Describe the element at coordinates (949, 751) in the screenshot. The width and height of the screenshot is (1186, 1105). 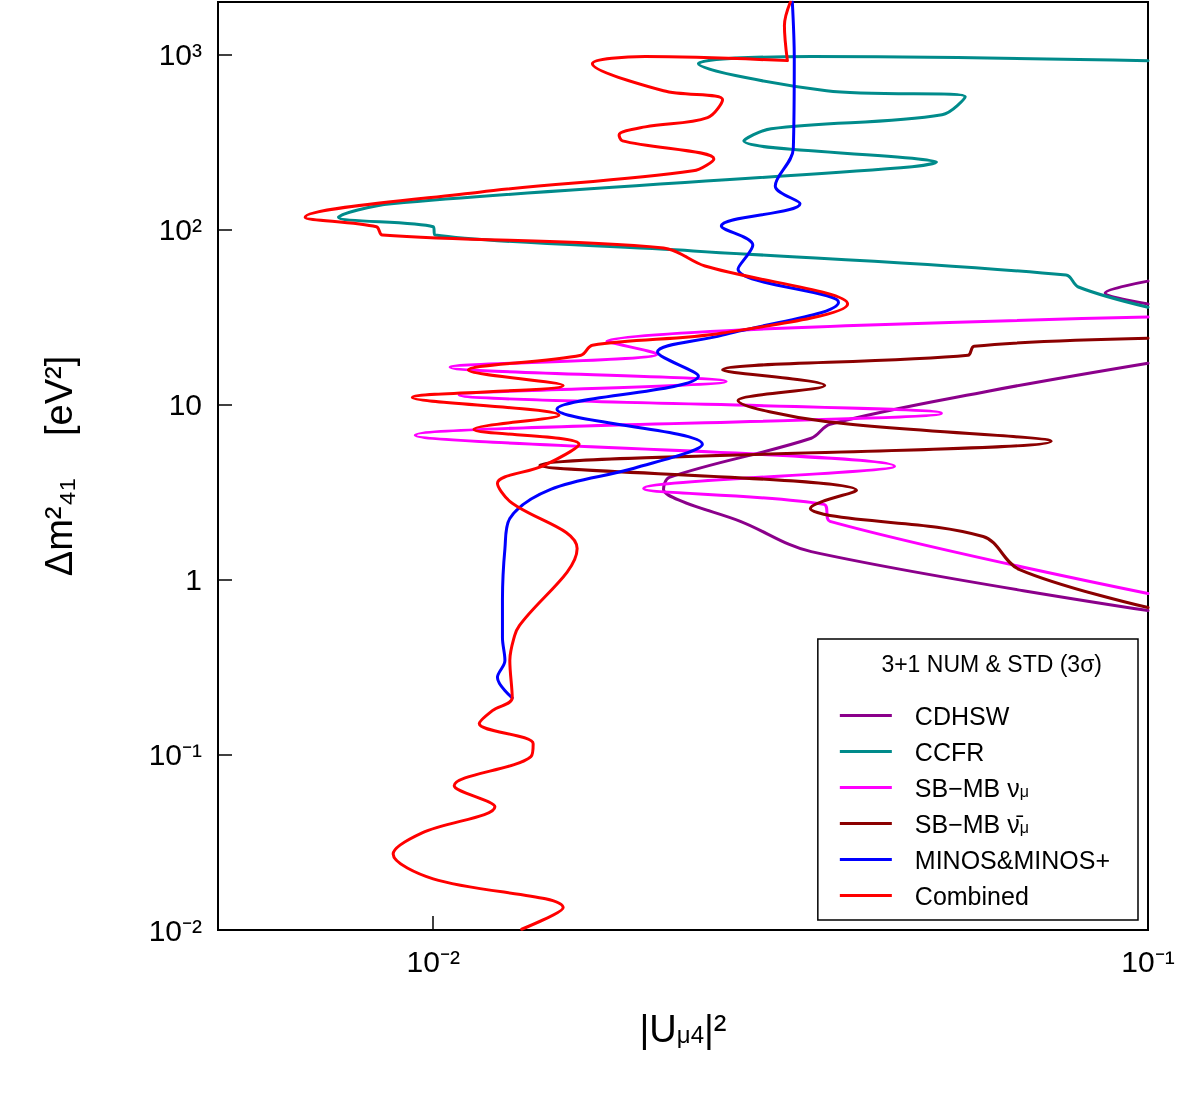
I see `legend-label: CCFR` at that location.